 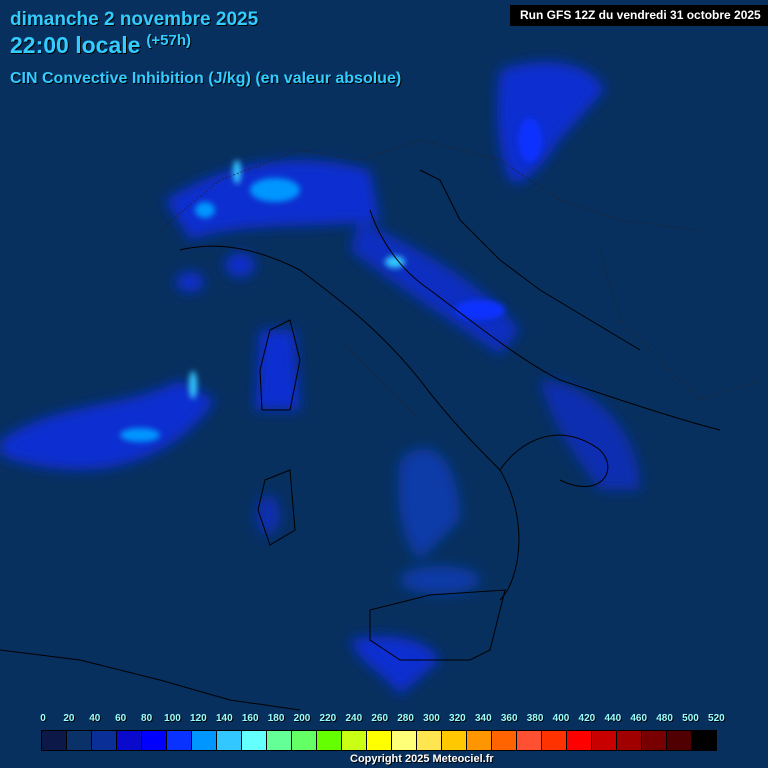 What do you see at coordinates (69, 718) in the screenshot?
I see `scale-label: 20` at bounding box center [69, 718].